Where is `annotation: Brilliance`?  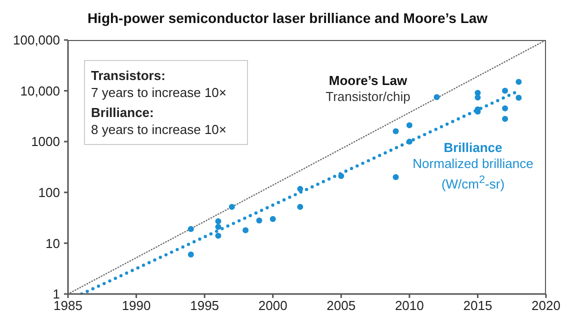
annotation: Brilliance is located at coordinates (473, 148).